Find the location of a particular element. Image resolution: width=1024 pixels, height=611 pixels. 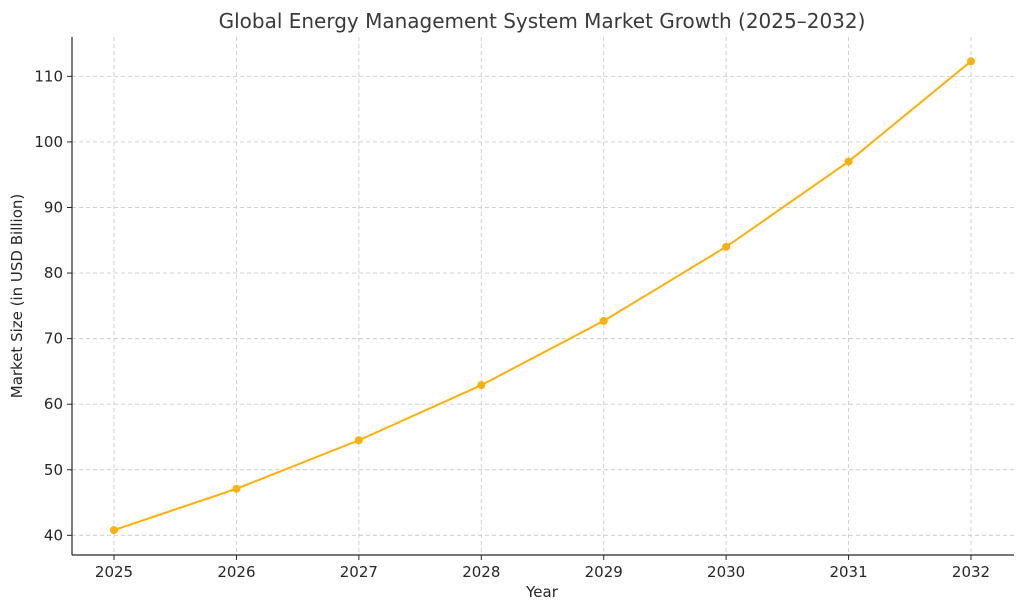

x-tick-label: 2027 is located at coordinates (359, 572).